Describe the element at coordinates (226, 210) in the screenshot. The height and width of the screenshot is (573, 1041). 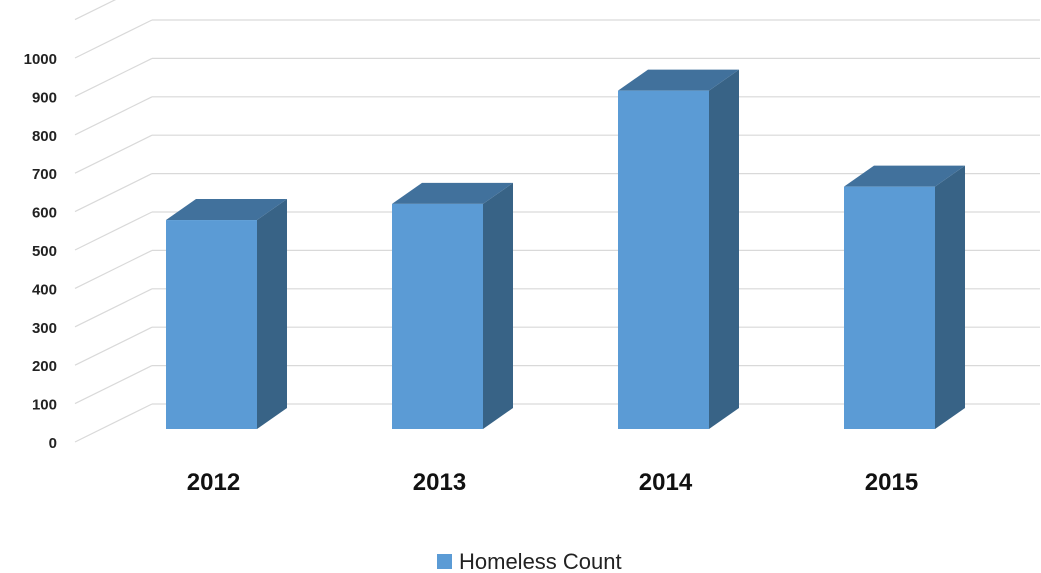
I see `bar-top-2012` at that location.